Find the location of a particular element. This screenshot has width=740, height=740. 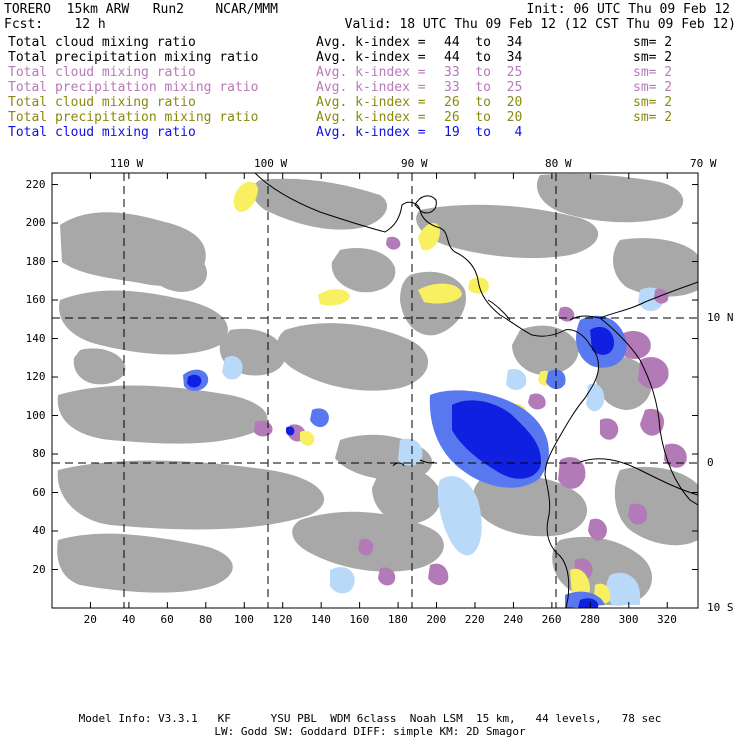

grid-x-label: 80 is located at coordinates (206, 619).